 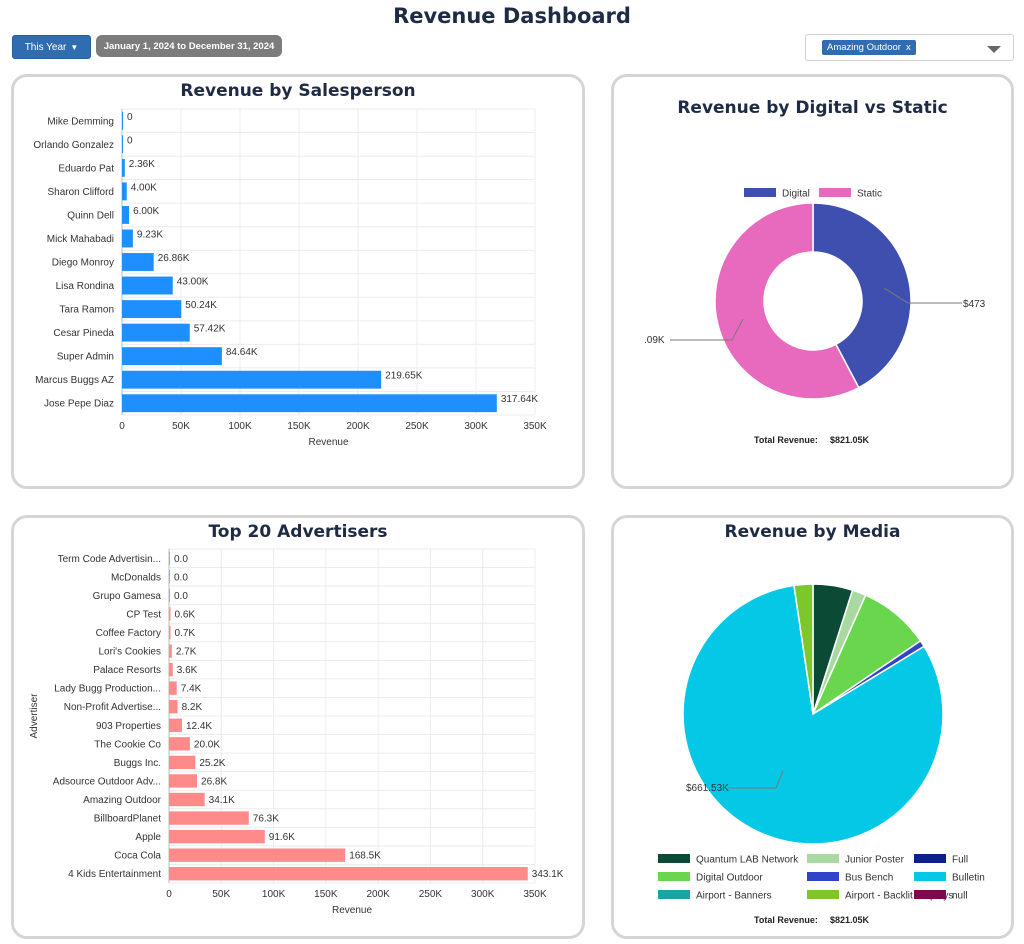 I want to click on y-tick-label: Marcus Buggs AZ, so click(x=74, y=380).